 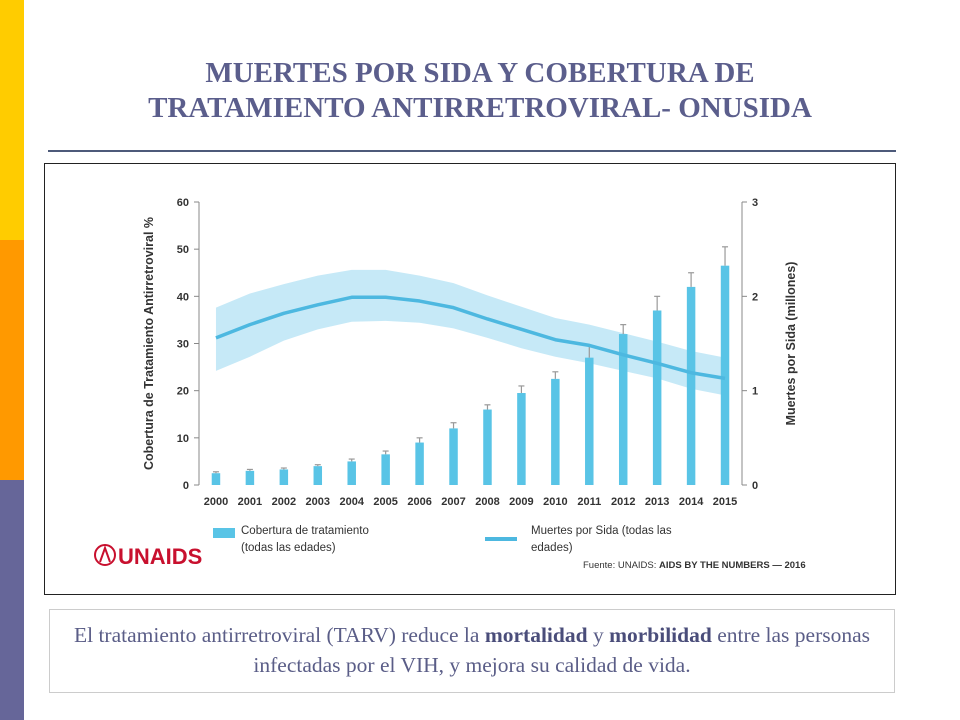 I want to click on x-tick-label: 2008, so click(x=487, y=502).